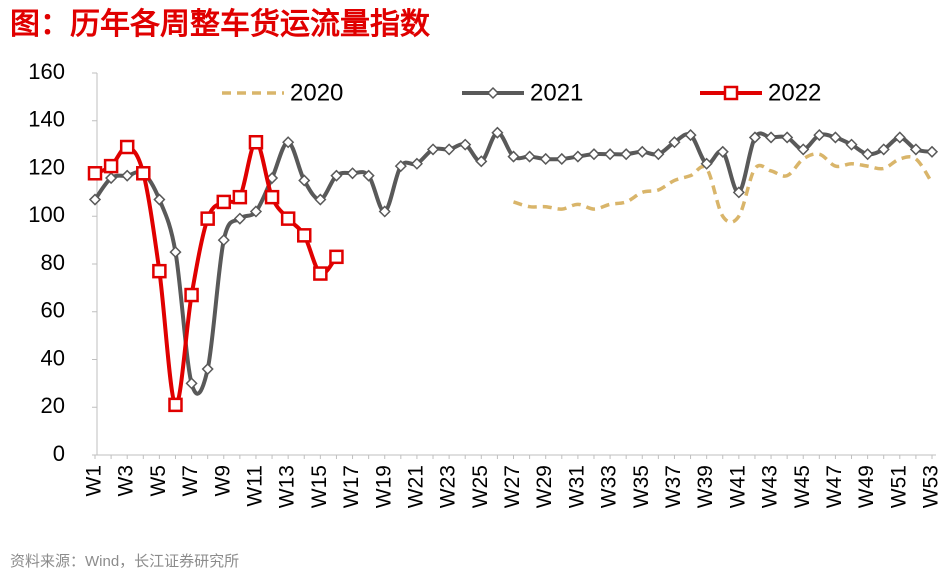 Image resolution: width=951 pixels, height=578 pixels. What do you see at coordinates (898, 486) in the screenshot?
I see `x-tick-label: W51` at bounding box center [898, 486].